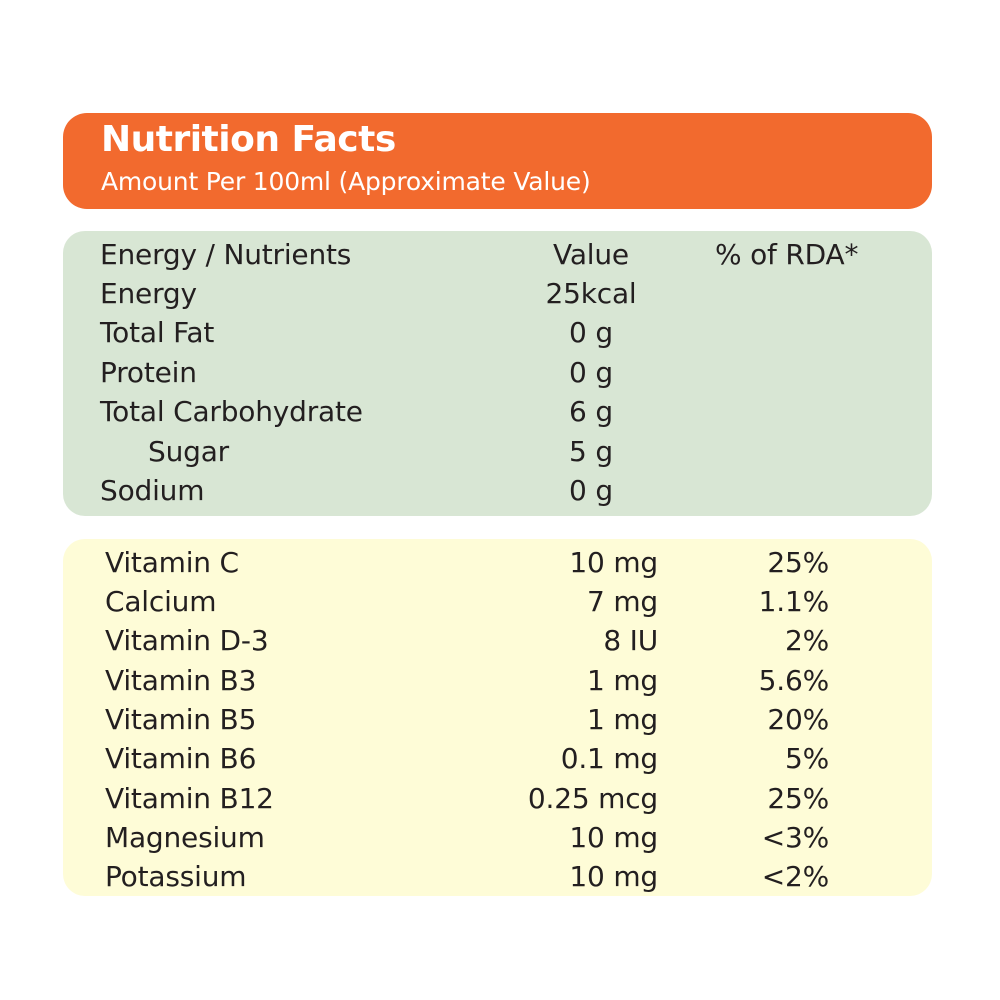 The width and height of the screenshot is (1000, 1000). I want to click on table-row: Vitamin B6 0.1 mg 5%, so click(497, 759).